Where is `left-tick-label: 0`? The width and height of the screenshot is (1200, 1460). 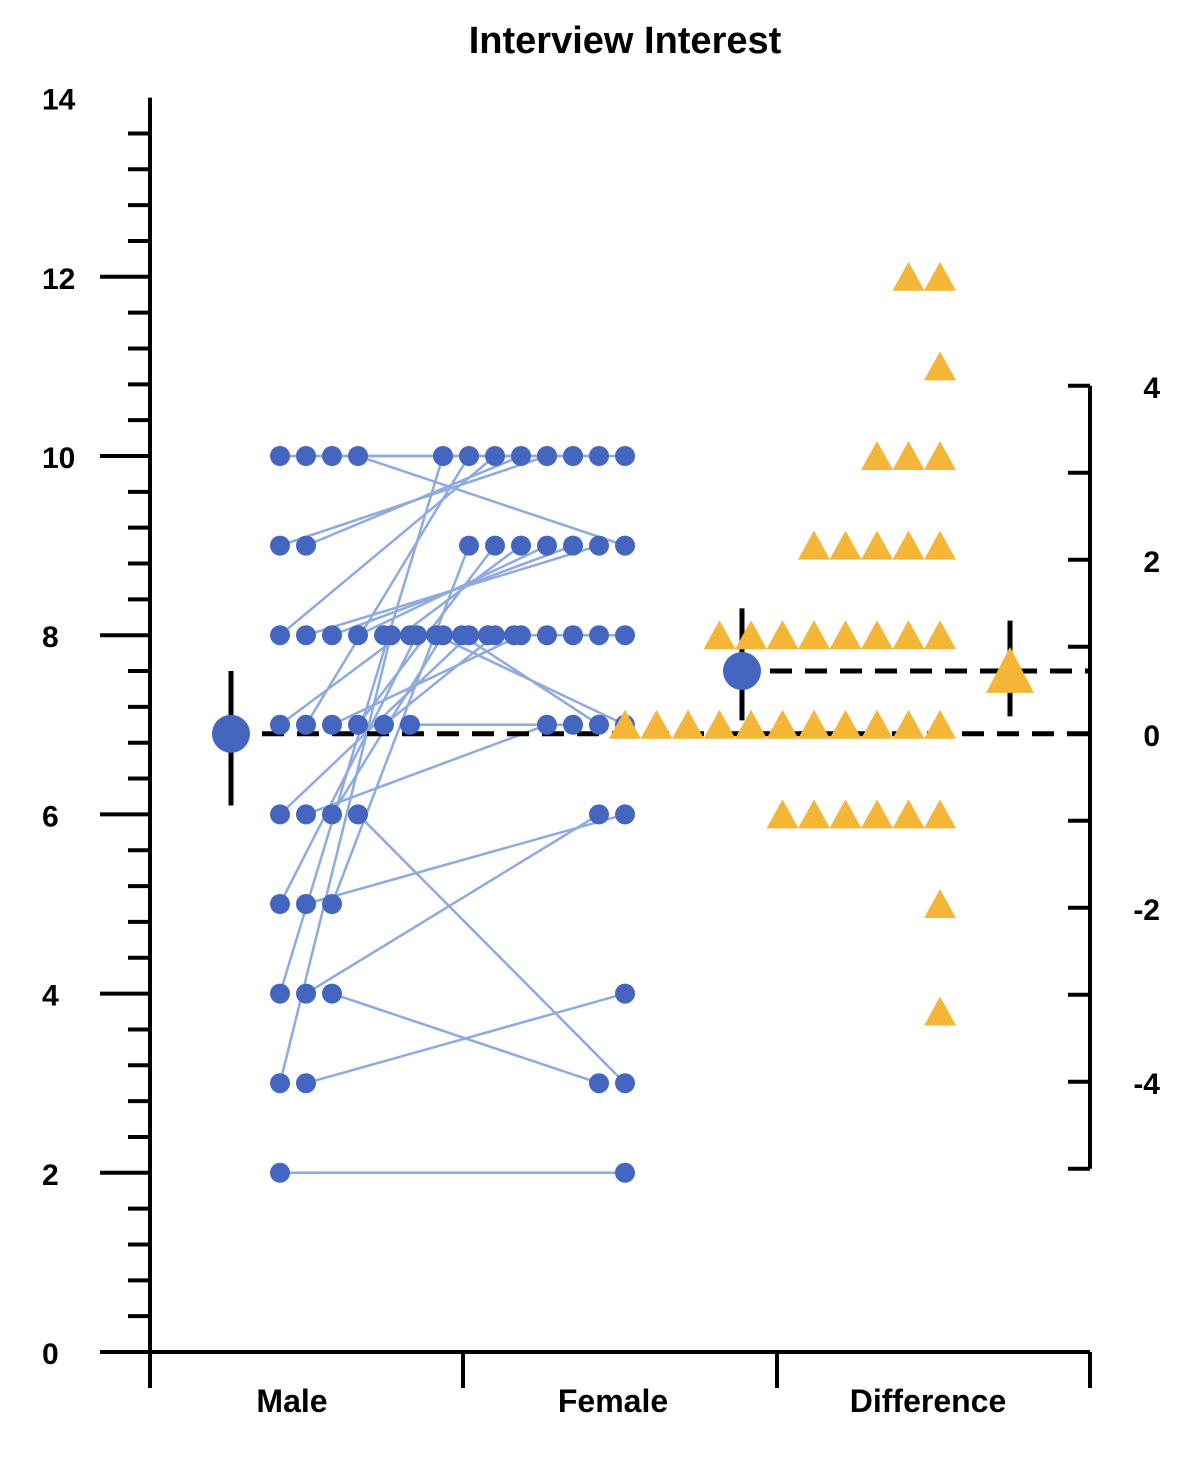 left-tick-label: 0 is located at coordinates (50, 1354).